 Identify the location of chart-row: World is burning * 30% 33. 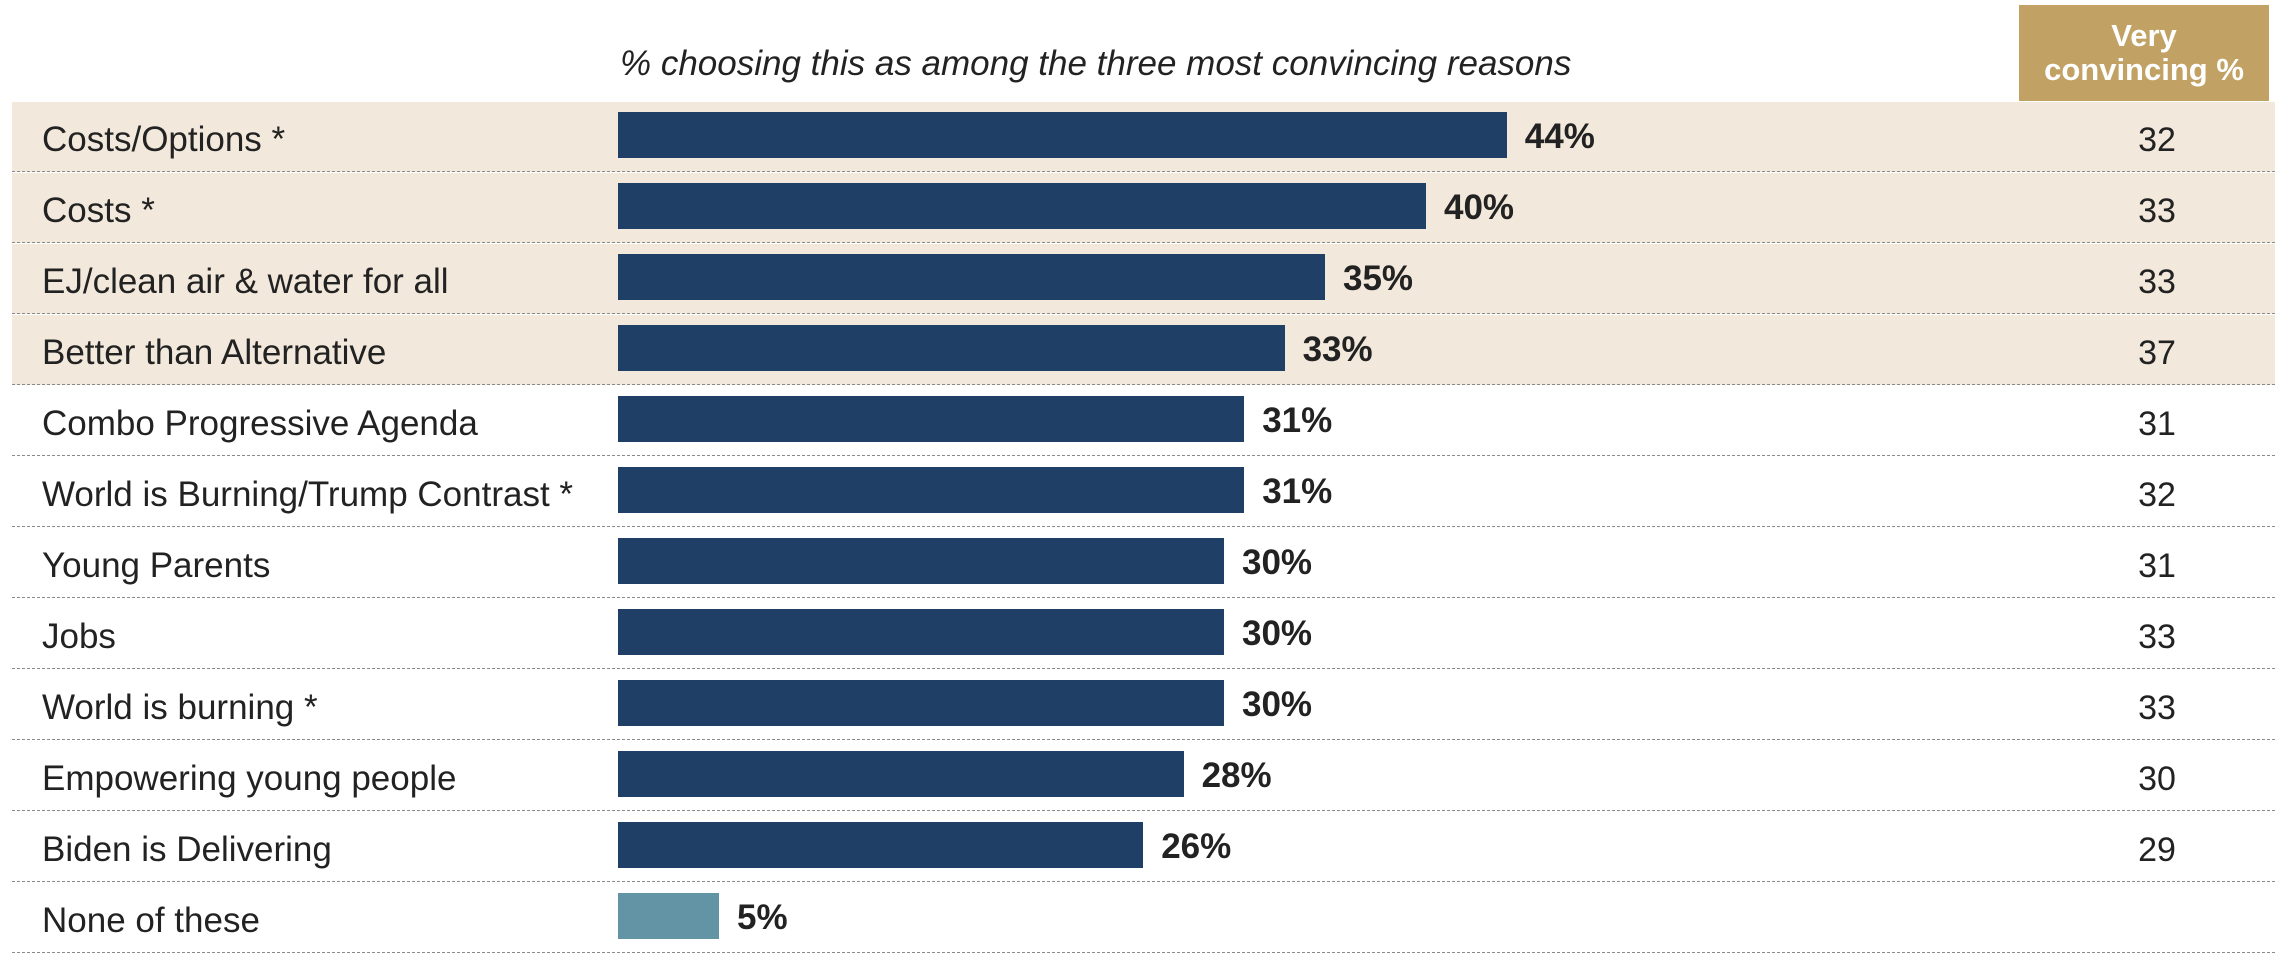
(1143, 705).